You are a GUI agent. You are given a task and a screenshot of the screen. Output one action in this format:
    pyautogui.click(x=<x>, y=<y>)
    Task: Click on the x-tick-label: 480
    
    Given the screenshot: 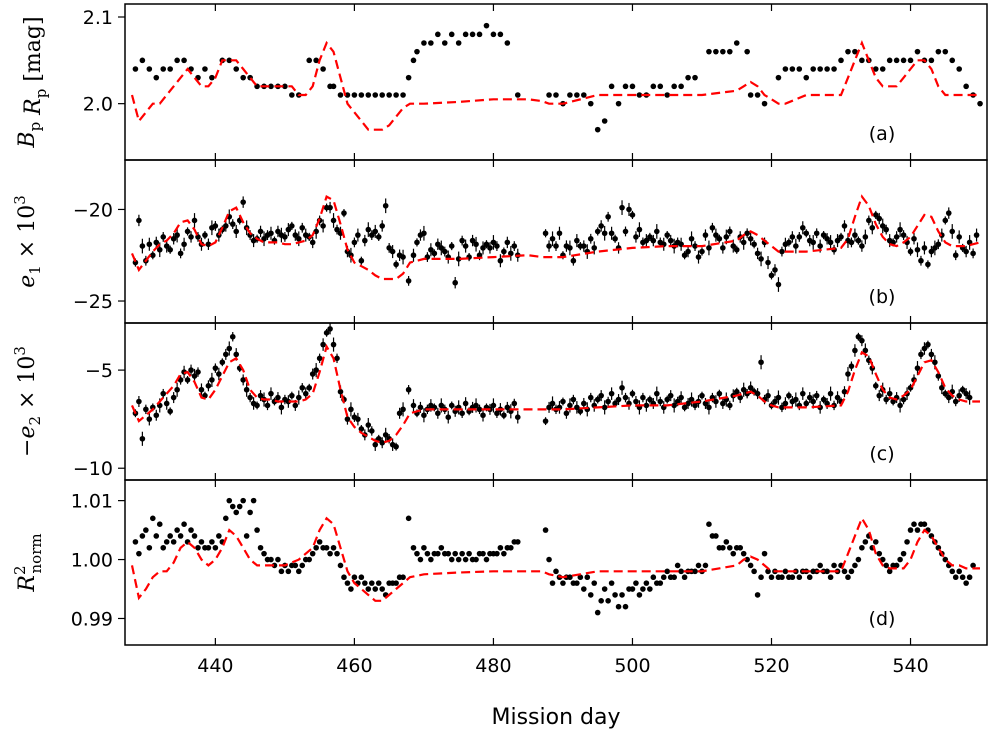 What is the action you would take?
    pyautogui.click(x=493, y=666)
    